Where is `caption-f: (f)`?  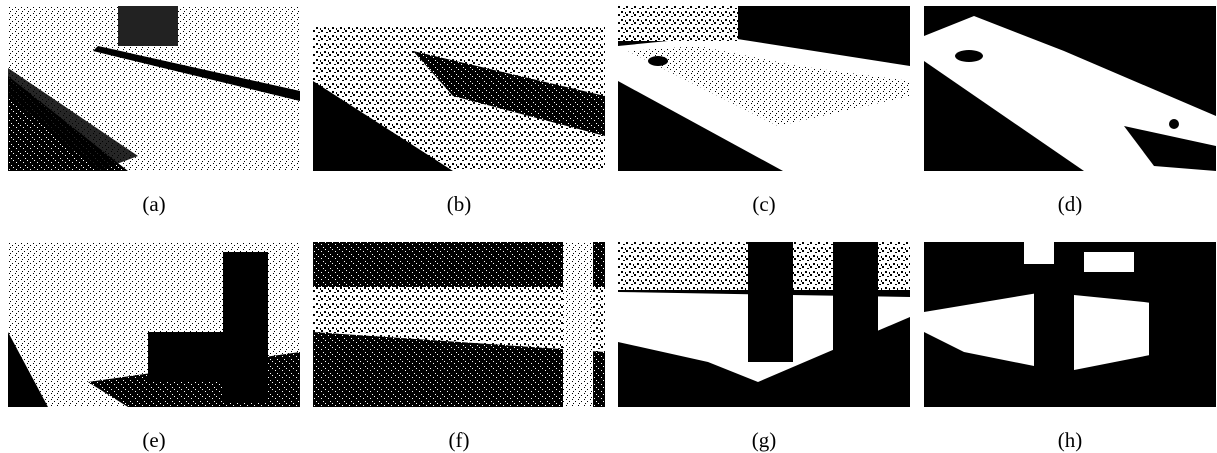 caption-f: (f) is located at coordinates (459, 440).